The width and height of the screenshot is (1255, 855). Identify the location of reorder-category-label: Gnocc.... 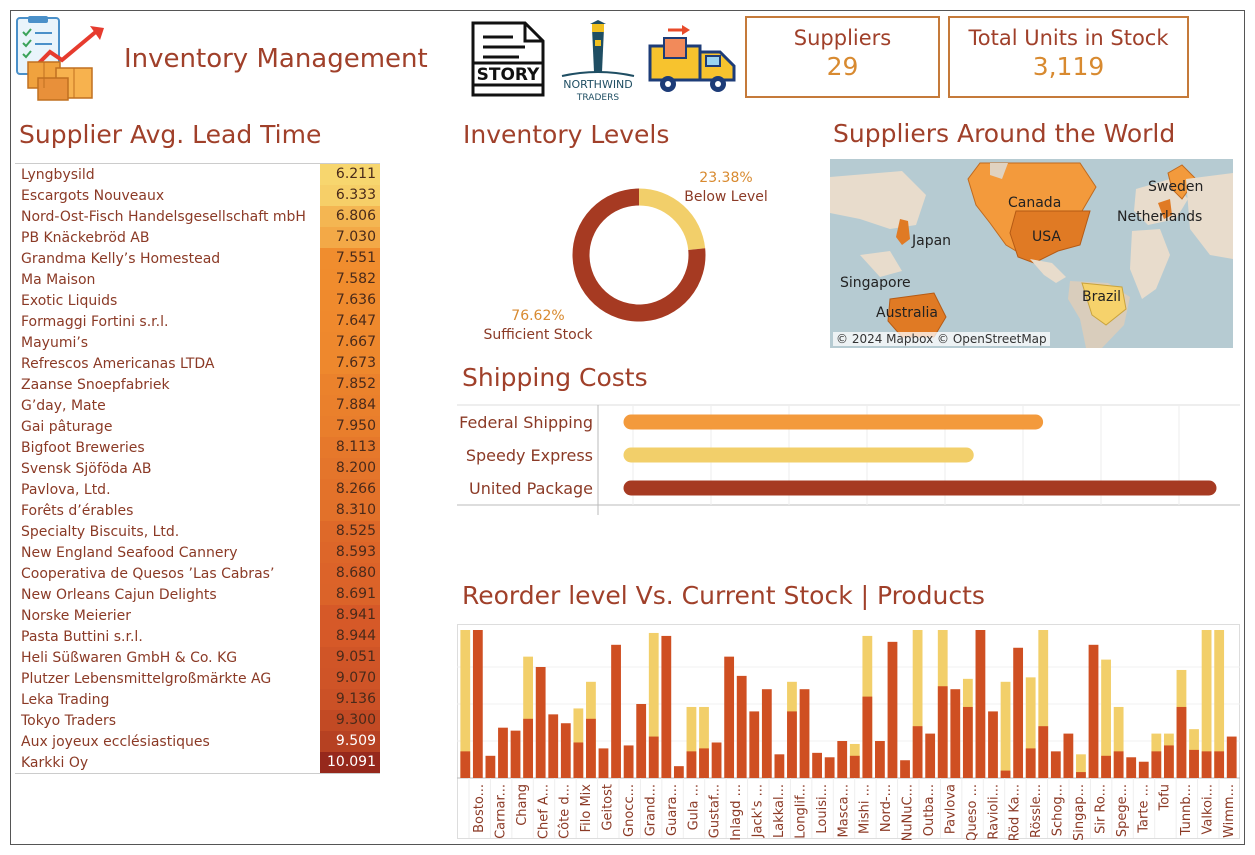
(629, 810).